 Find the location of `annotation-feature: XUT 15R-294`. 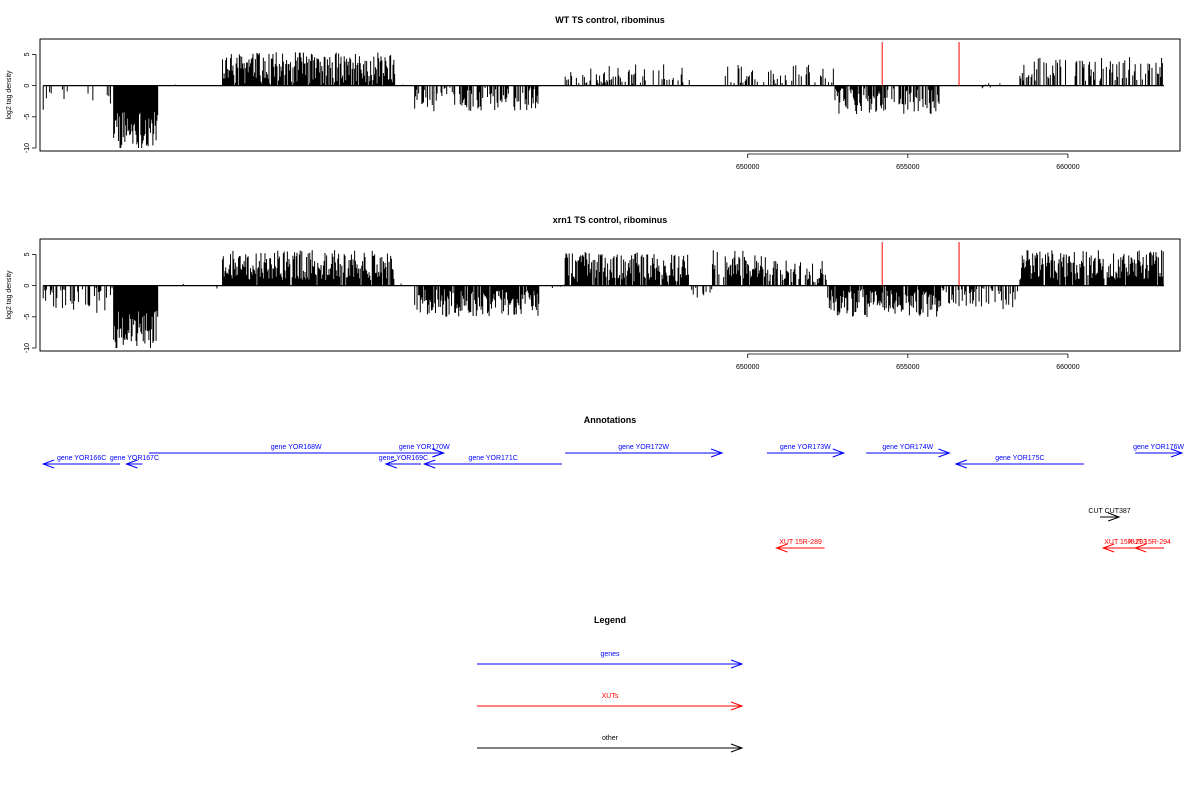

annotation-feature: XUT 15R-294 is located at coordinates (1149, 546).